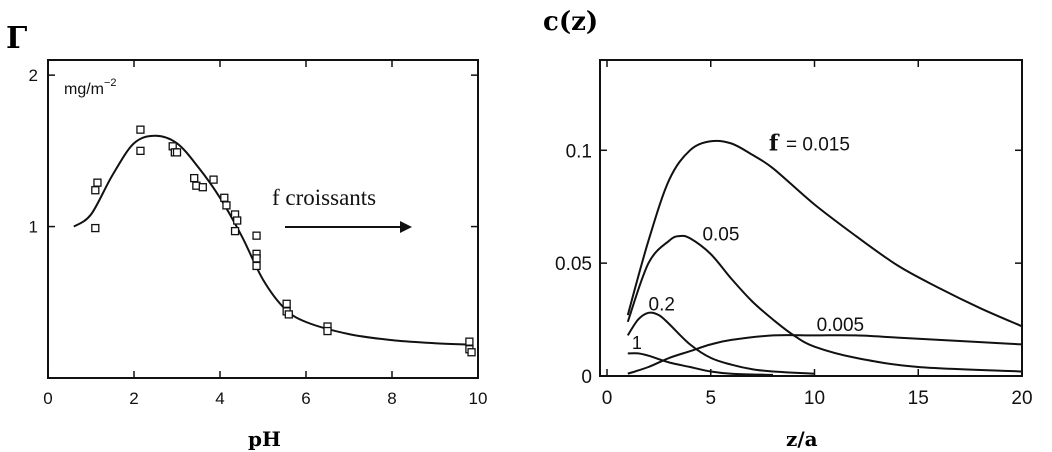 Image resolution: width=1052 pixels, height=452 pixels. Describe the element at coordinates (110, 83) in the screenshot. I see `y-units-exponent: −2` at that location.